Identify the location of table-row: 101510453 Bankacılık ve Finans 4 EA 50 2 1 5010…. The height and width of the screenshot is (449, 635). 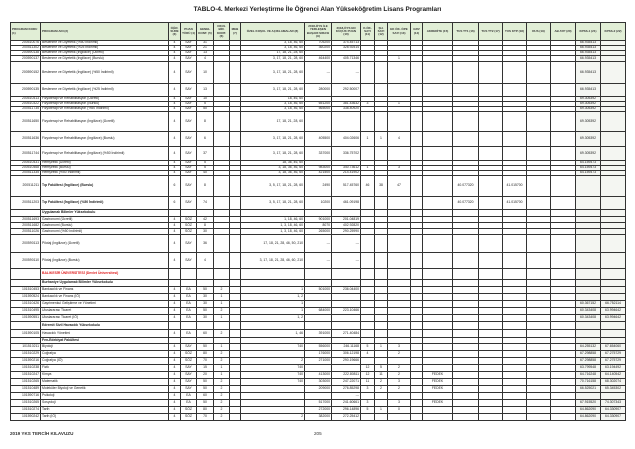
(318, 290).